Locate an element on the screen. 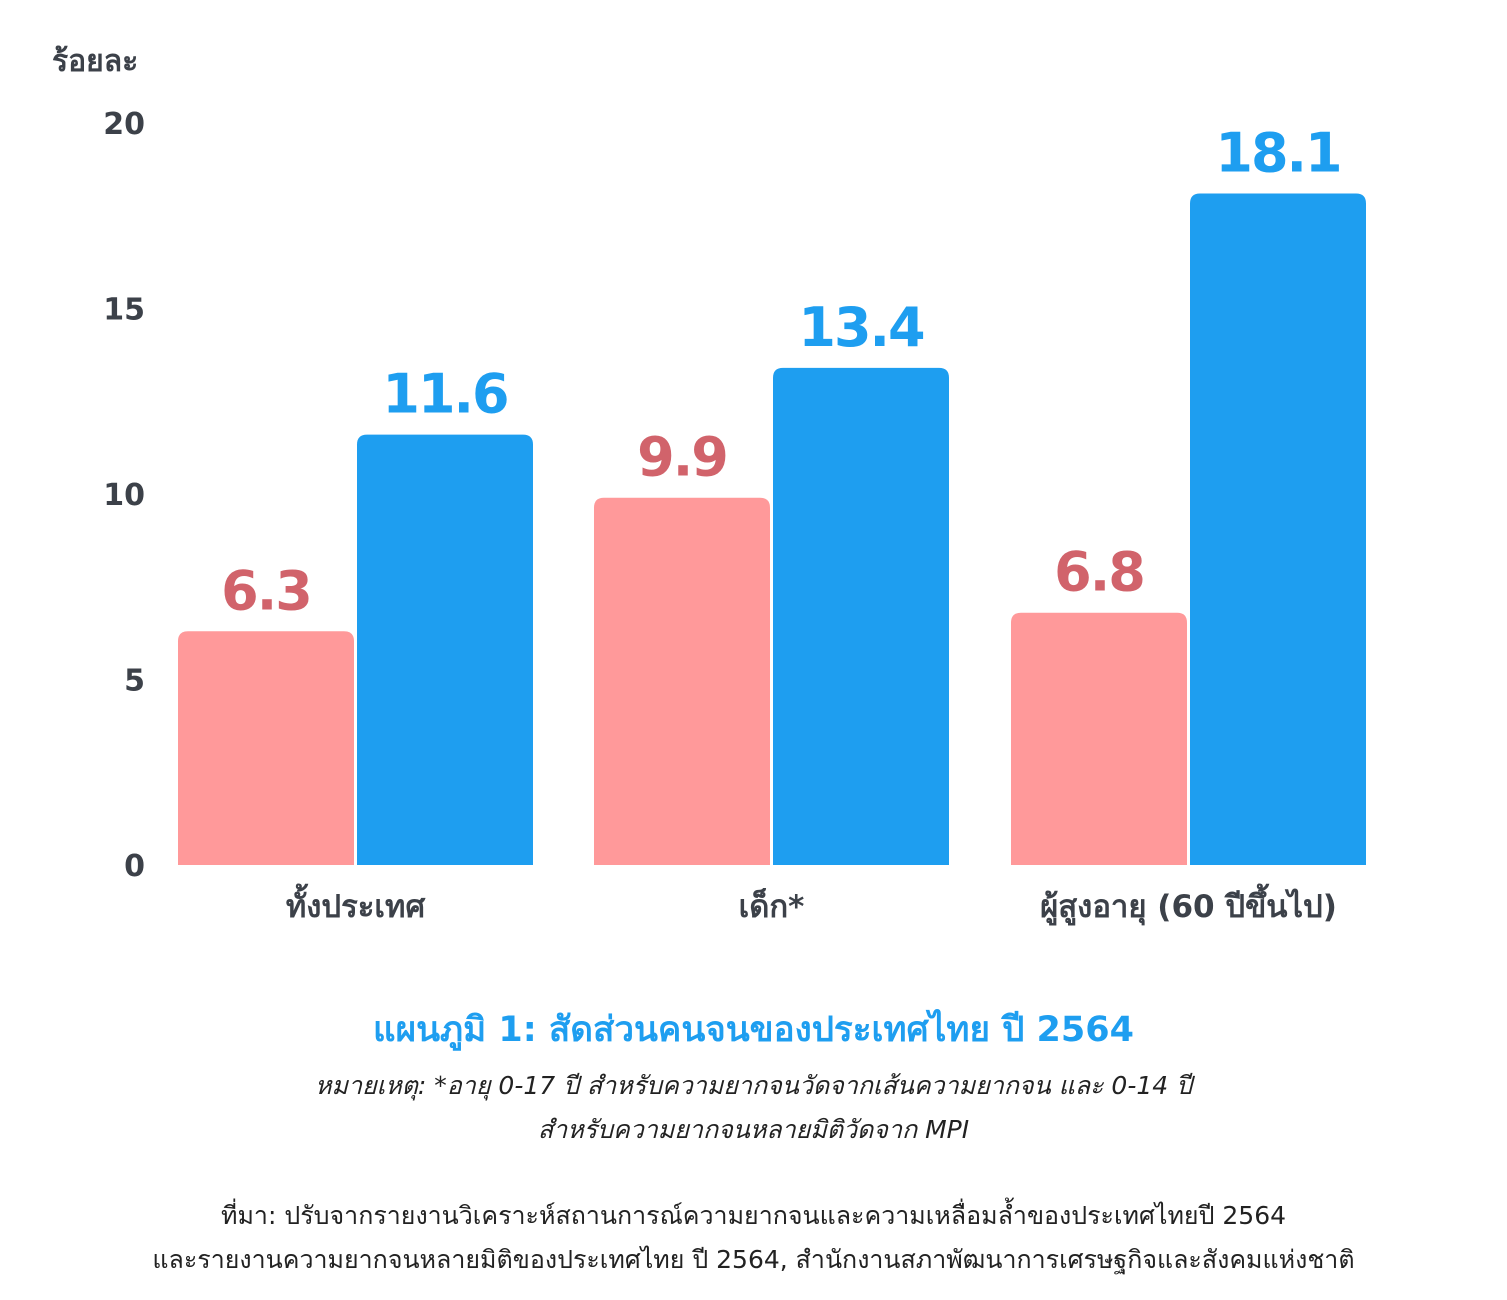  y-axis-label: ร้อยละ is located at coordinates (95, 61).